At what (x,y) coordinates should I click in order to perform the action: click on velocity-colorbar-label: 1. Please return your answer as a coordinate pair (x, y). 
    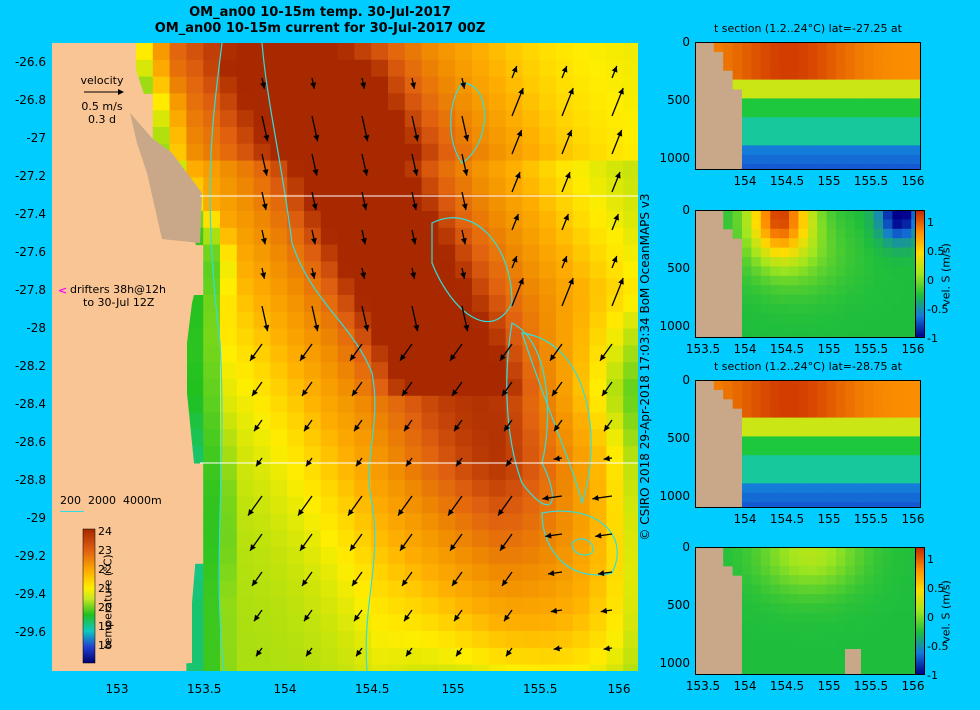
    Looking at the image, I should click on (930, 559).